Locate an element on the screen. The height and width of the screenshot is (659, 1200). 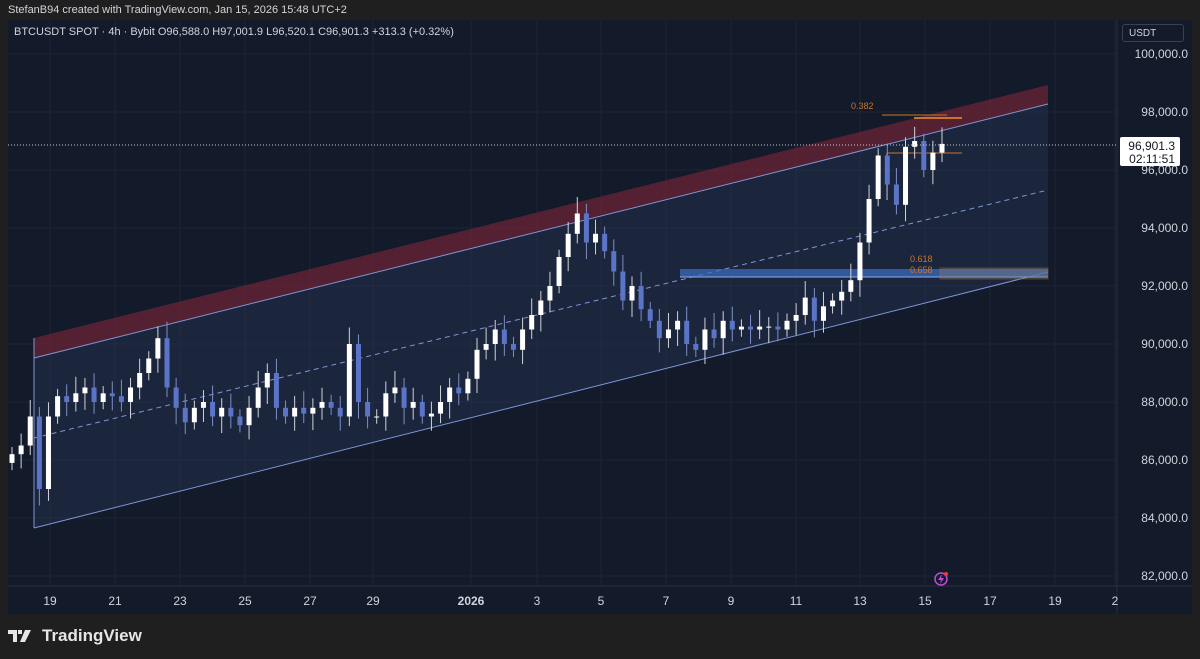
time-tick-label: 23 is located at coordinates (180, 601).